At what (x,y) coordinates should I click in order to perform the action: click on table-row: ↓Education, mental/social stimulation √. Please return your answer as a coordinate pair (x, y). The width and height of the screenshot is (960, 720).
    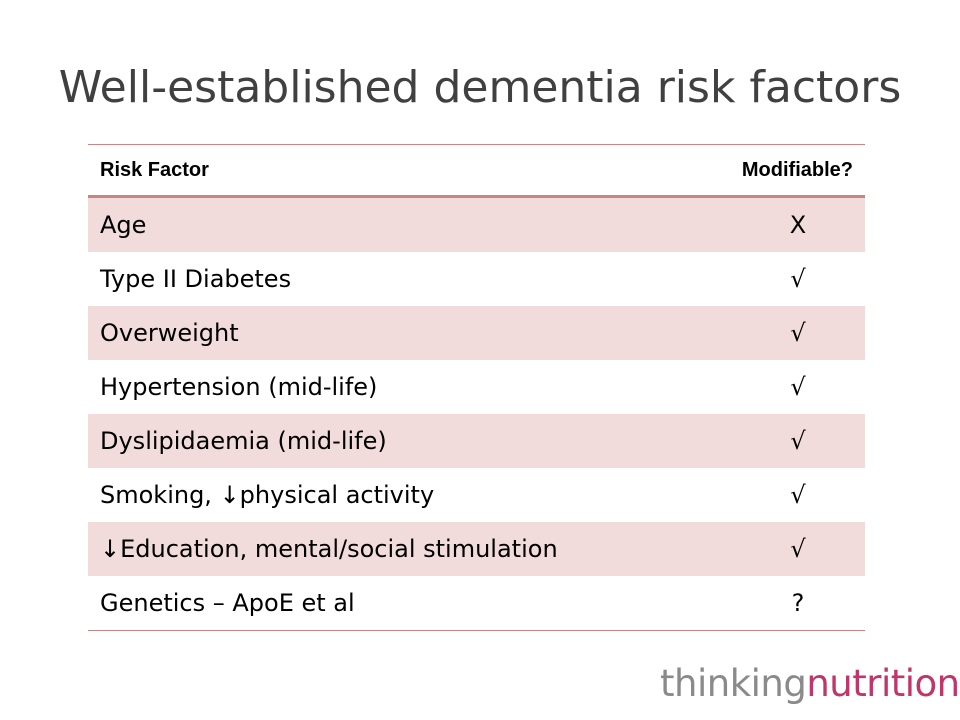
    Looking at the image, I should click on (476, 549).